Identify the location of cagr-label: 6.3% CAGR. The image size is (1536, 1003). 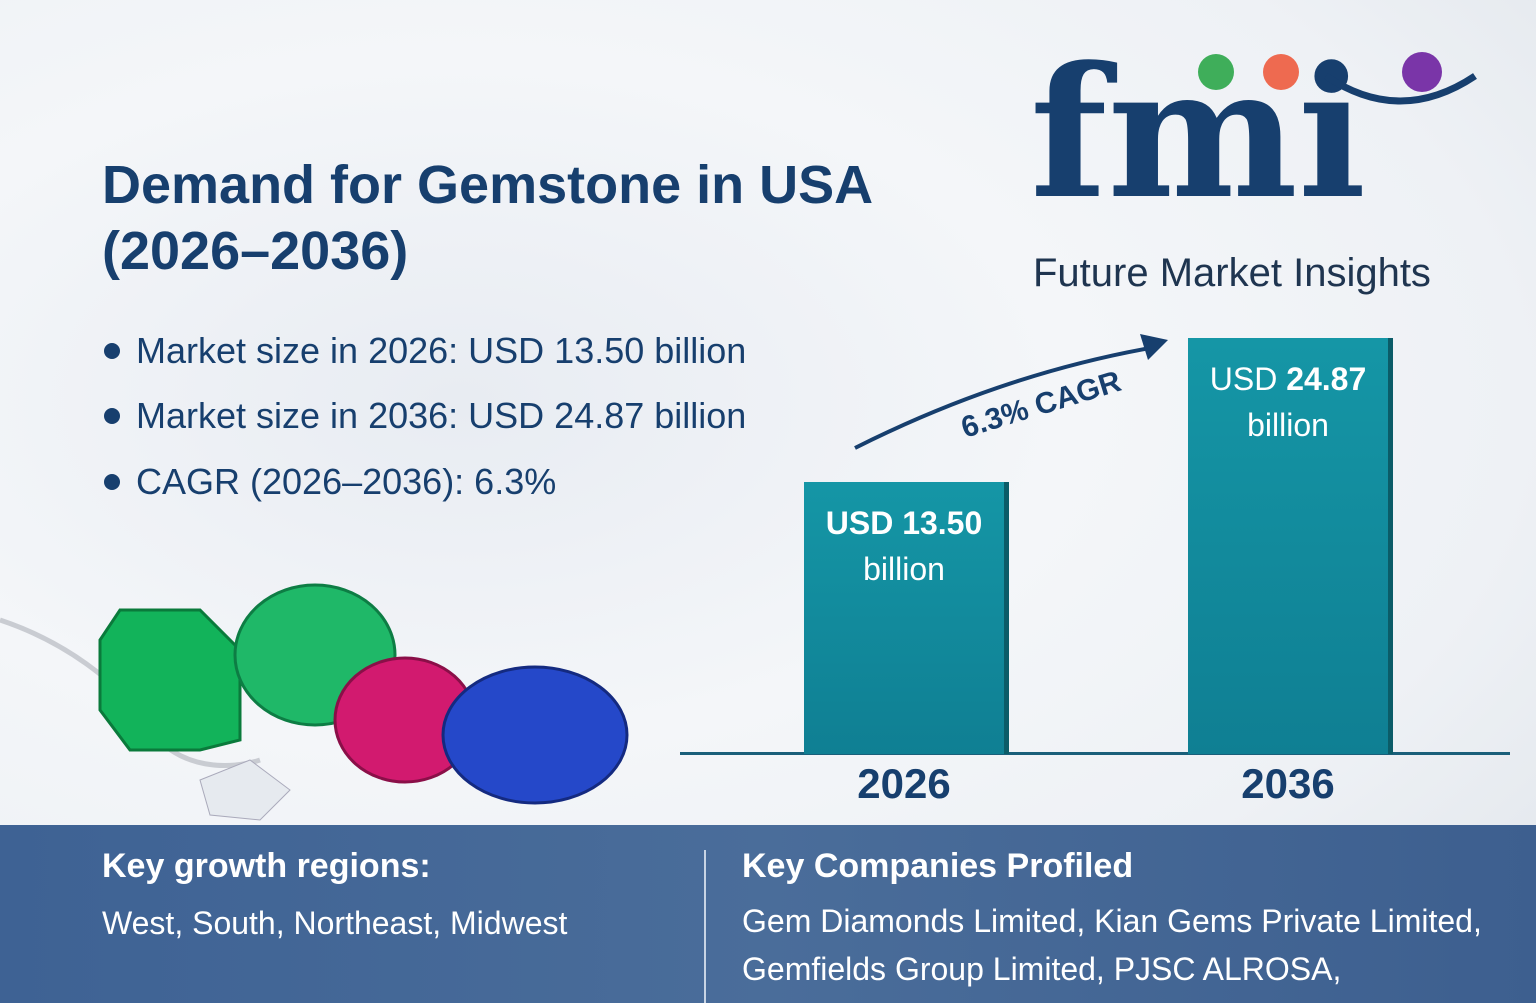
(1041, 405).